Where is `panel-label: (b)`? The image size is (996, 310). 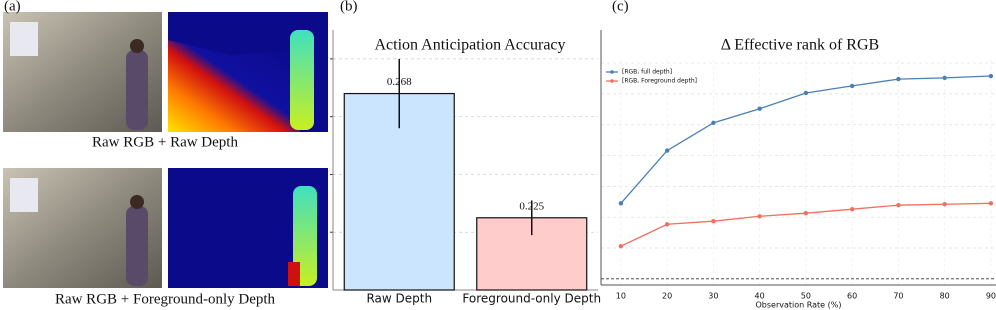 panel-label: (b) is located at coordinates (349, 7).